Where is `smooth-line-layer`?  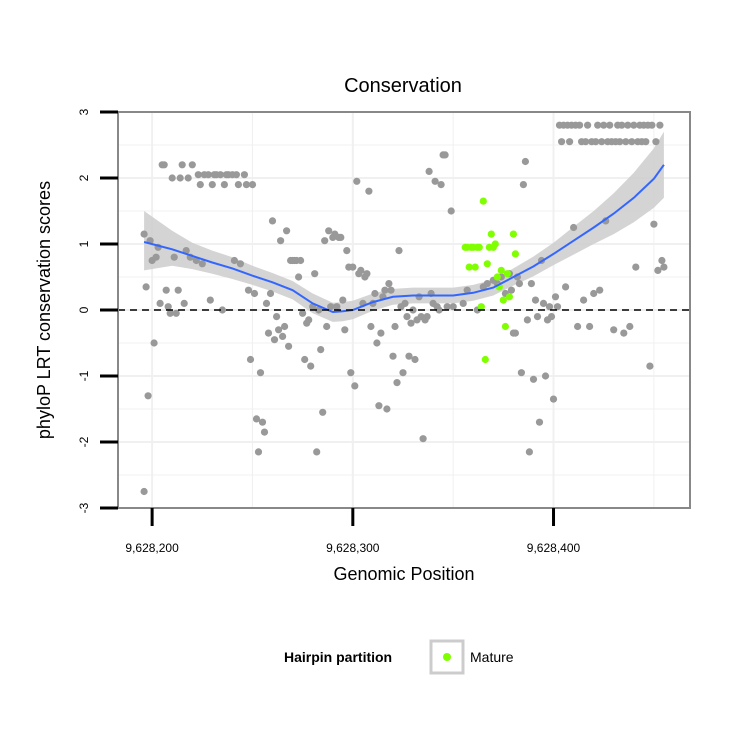 smooth-line-layer is located at coordinates (404, 239).